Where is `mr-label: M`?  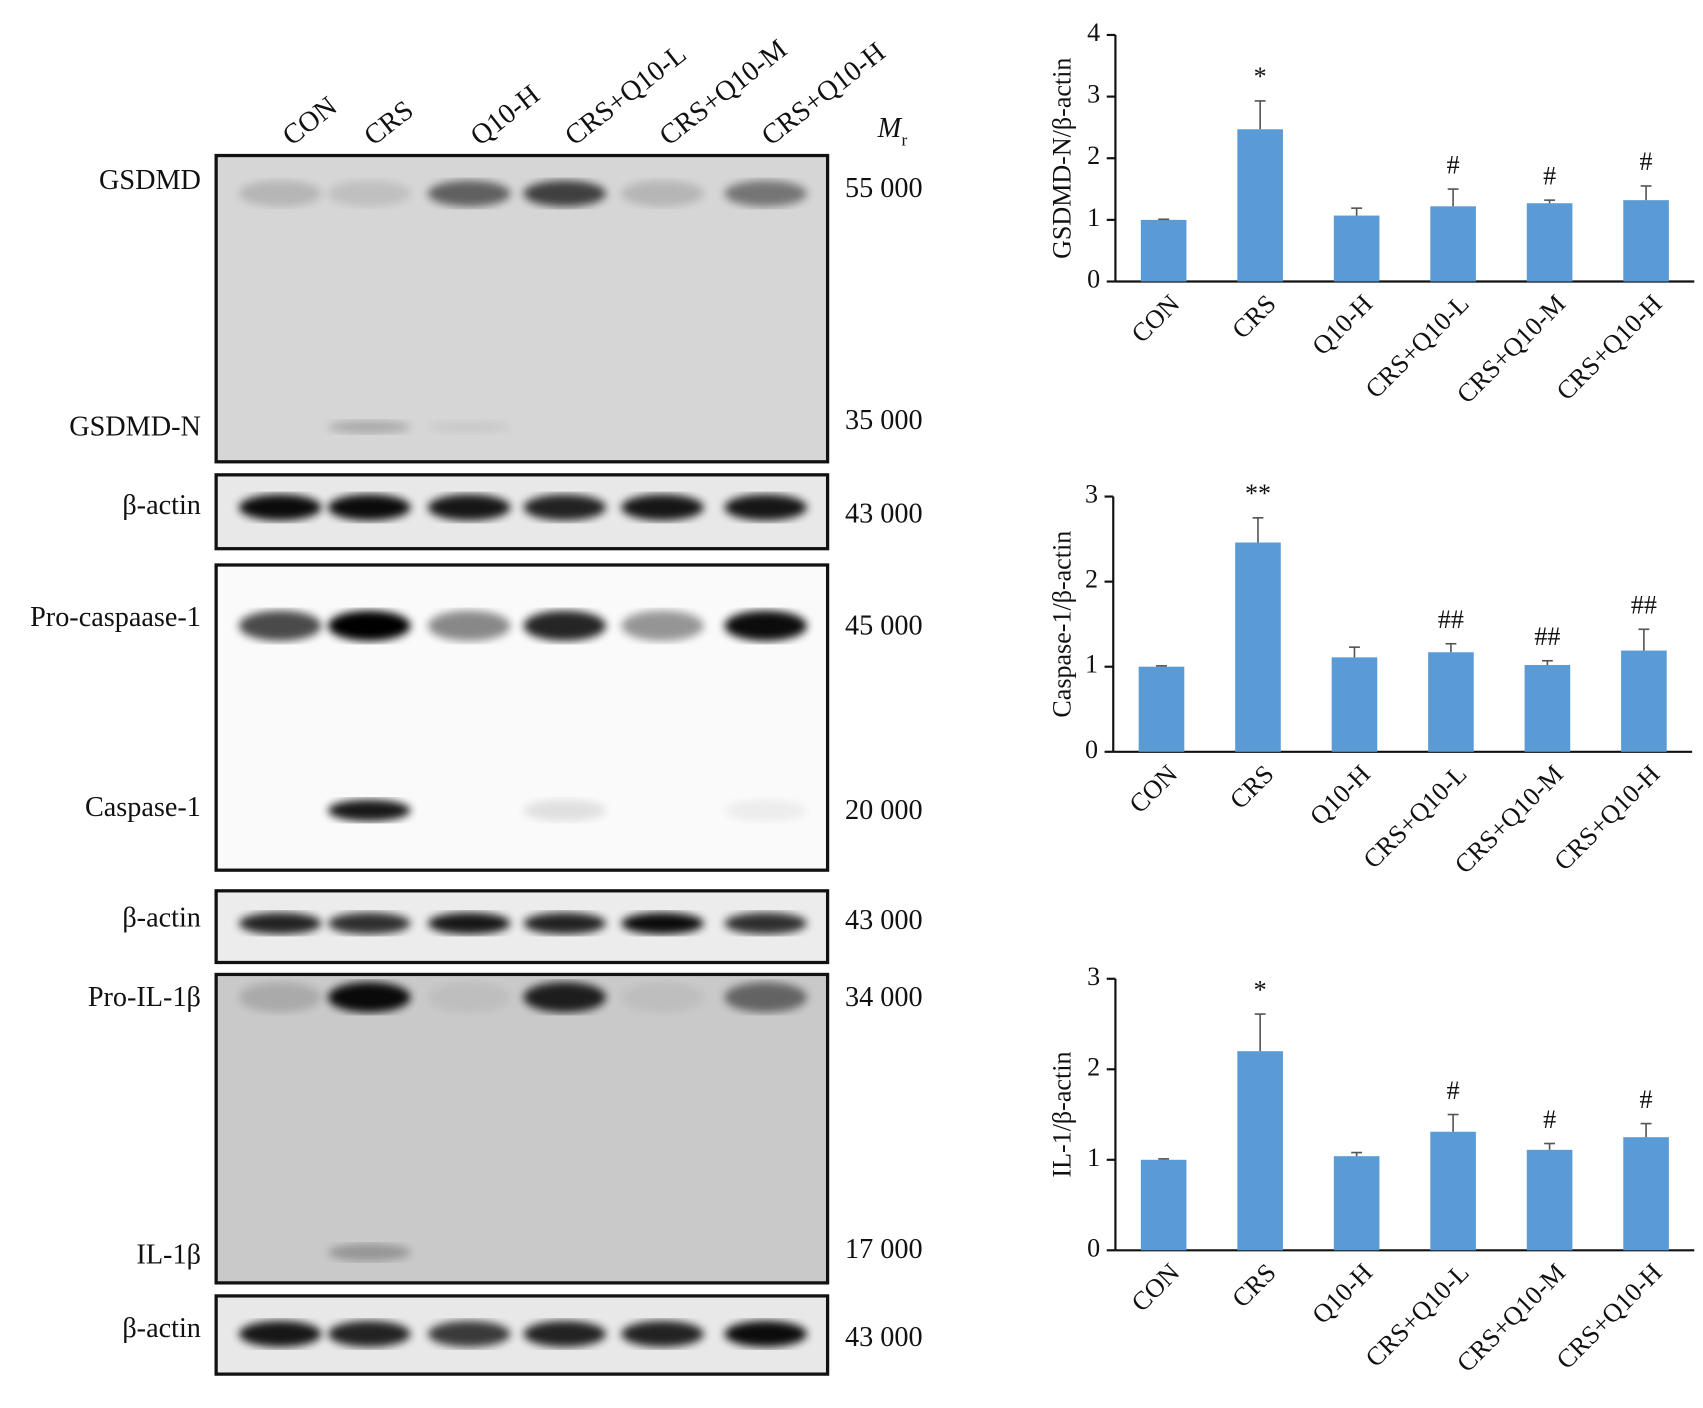 mr-label: M is located at coordinates (890, 128).